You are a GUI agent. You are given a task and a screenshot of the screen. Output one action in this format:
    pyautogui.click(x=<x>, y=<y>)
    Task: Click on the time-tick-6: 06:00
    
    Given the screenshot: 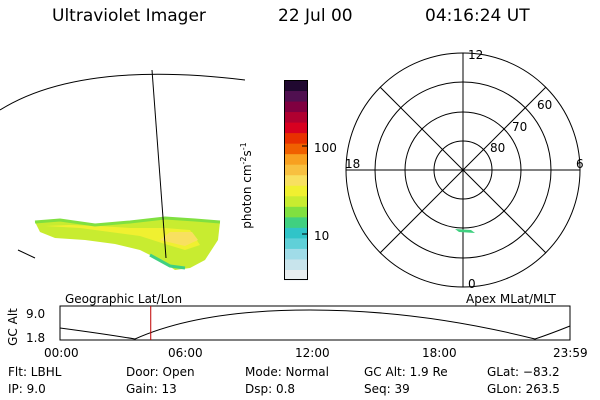 What is the action you would take?
    pyautogui.click(x=185, y=353)
    